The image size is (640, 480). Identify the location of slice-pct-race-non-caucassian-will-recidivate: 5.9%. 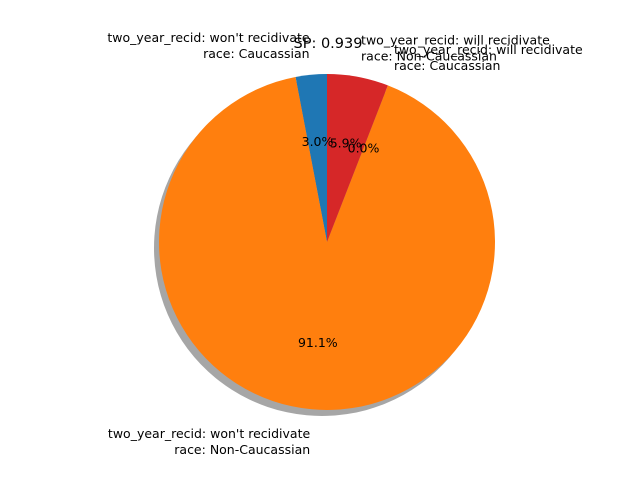
(346, 142).